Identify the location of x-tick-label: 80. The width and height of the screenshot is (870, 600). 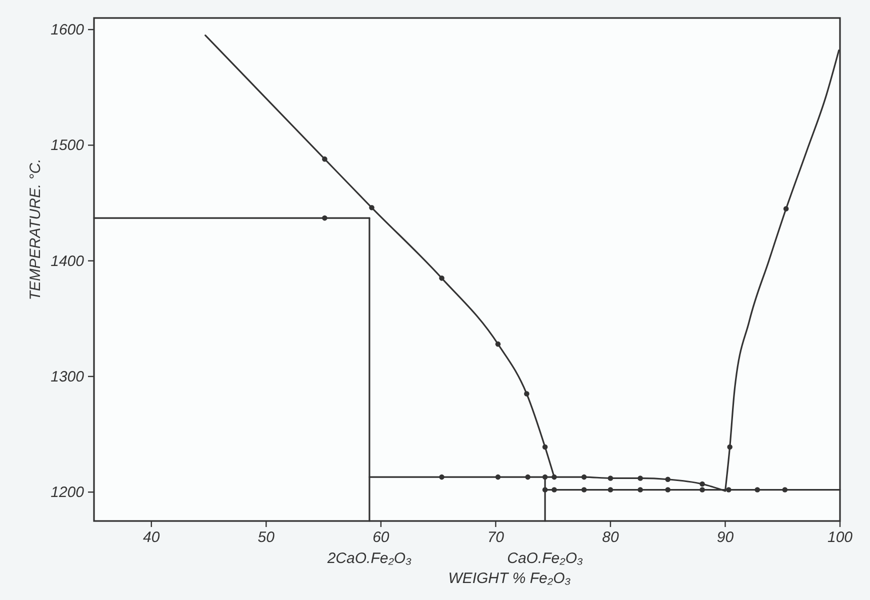
(611, 537).